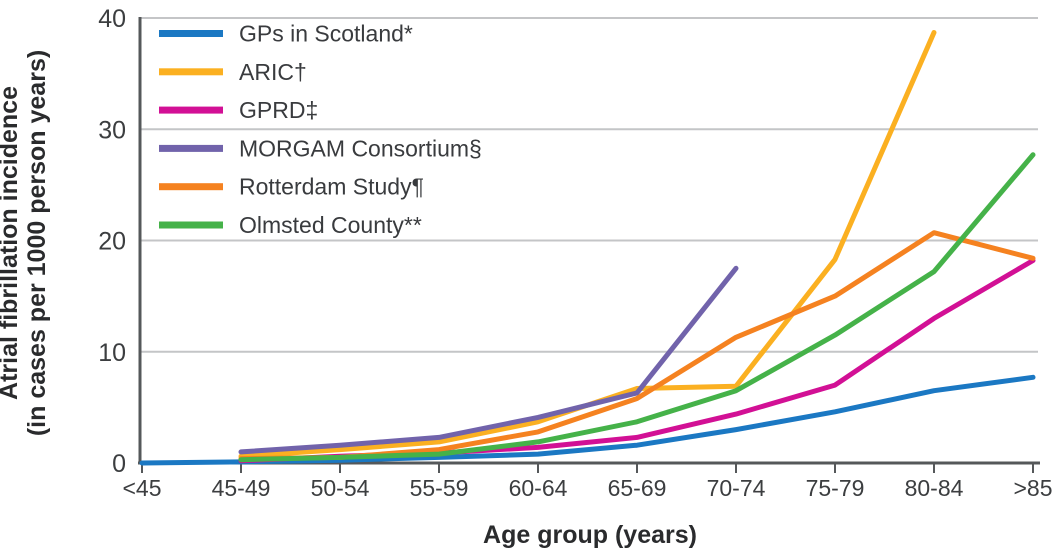  I want to click on legend-item: Olmsted County**, so click(290, 225).